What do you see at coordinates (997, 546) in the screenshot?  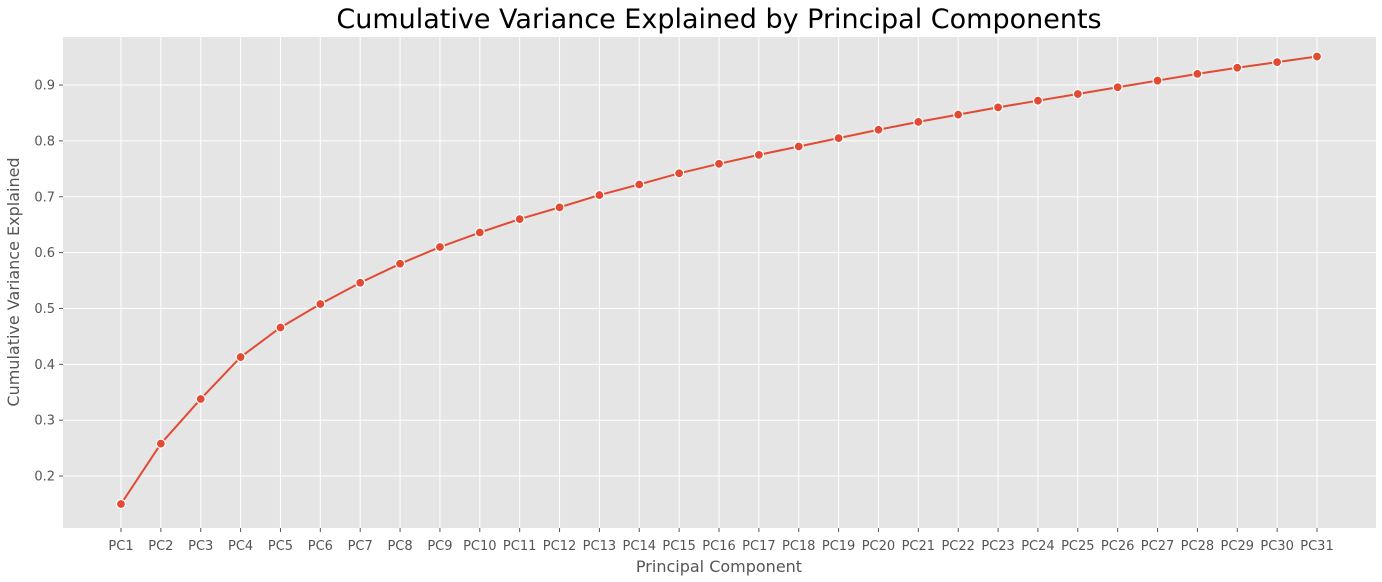 I see `x-tick-label: PC23` at bounding box center [997, 546].